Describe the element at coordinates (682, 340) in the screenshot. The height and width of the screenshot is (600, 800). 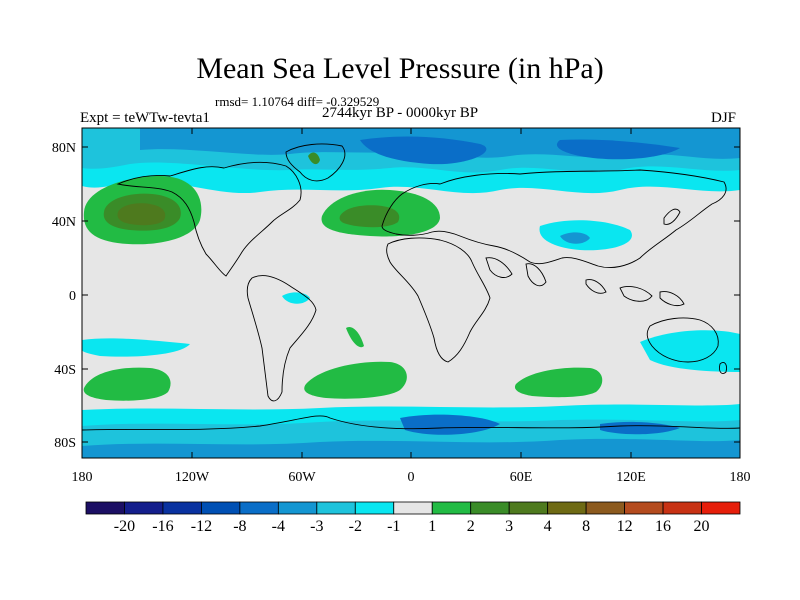
I see `australia-coast` at that location.